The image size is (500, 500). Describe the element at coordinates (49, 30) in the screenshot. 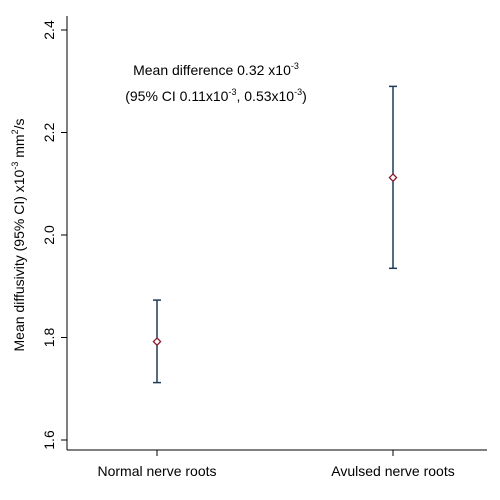

I see `y-tick-label: 2.4` at that location.